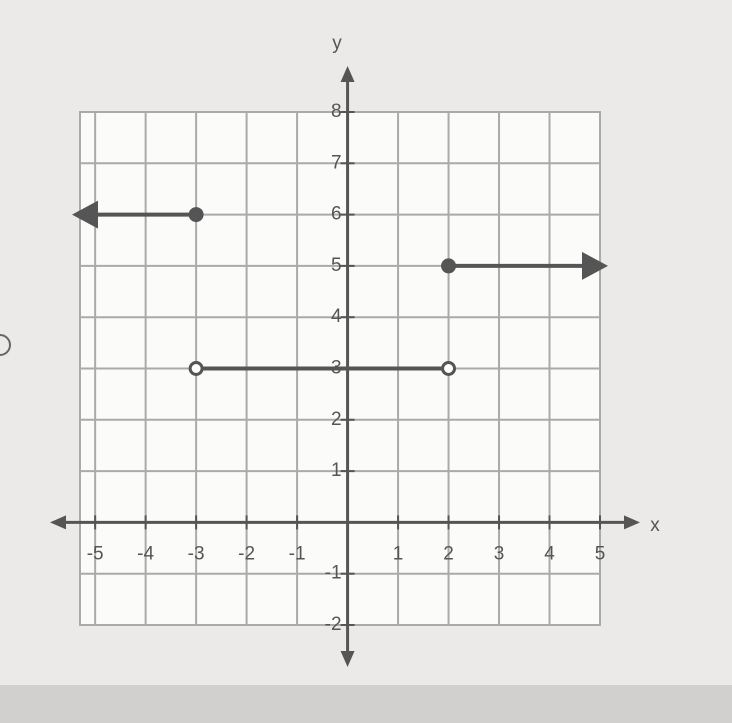  Describe the element at coordinates (549, 553) in the screenshot. I see `x-tick-label: 4` at that location.